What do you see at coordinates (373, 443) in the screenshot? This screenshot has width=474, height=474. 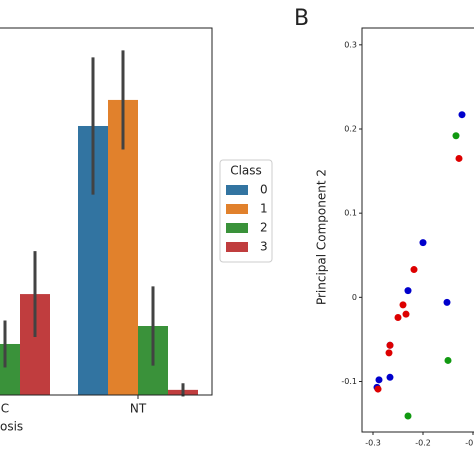 I see `x-tick-label: -0.3` at bounding box center [373, 443].